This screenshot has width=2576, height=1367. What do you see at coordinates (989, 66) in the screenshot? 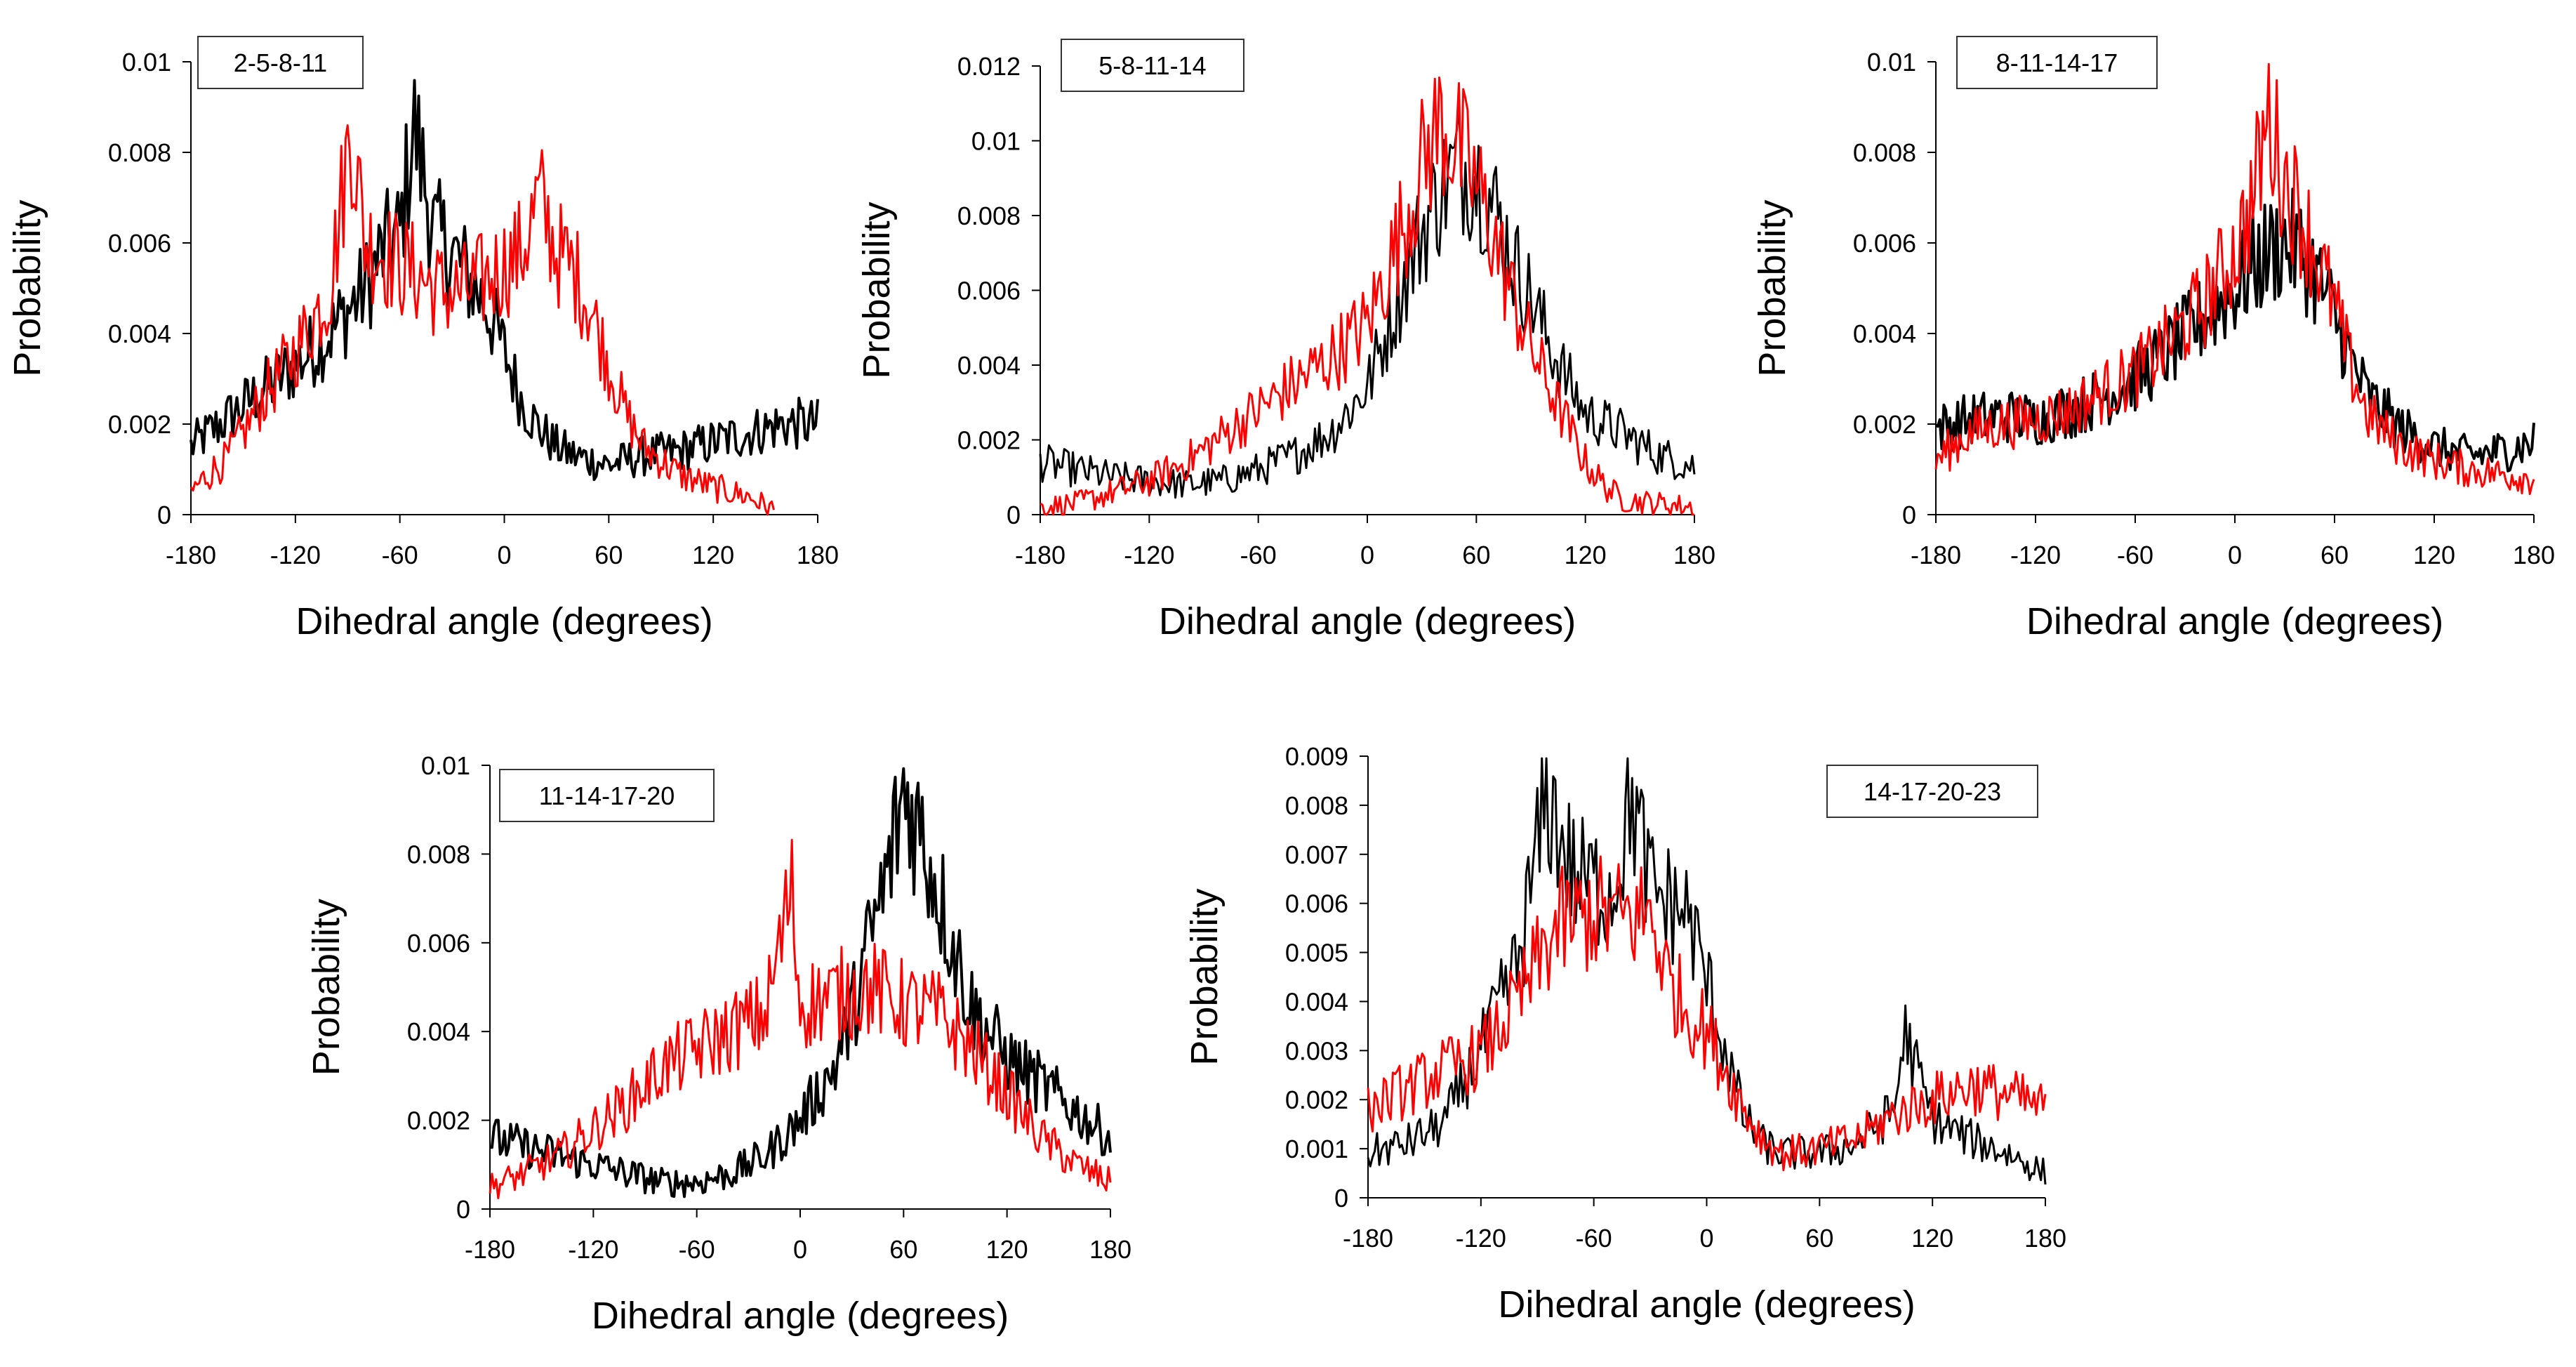
I see `y-tick-label: 0.012` at bounding box center [989, 66].